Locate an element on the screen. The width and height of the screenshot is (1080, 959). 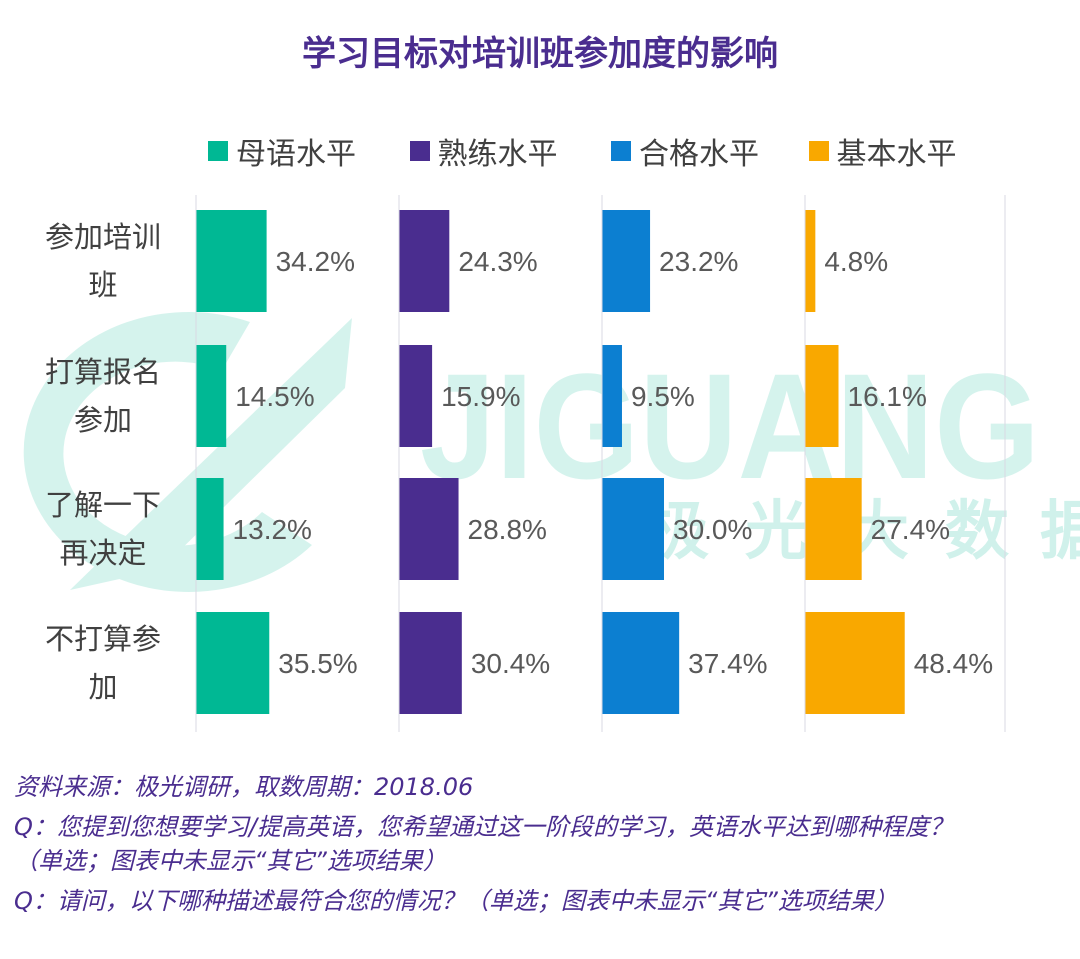
watermark-logo-arc is located at coordinates (167, 451).